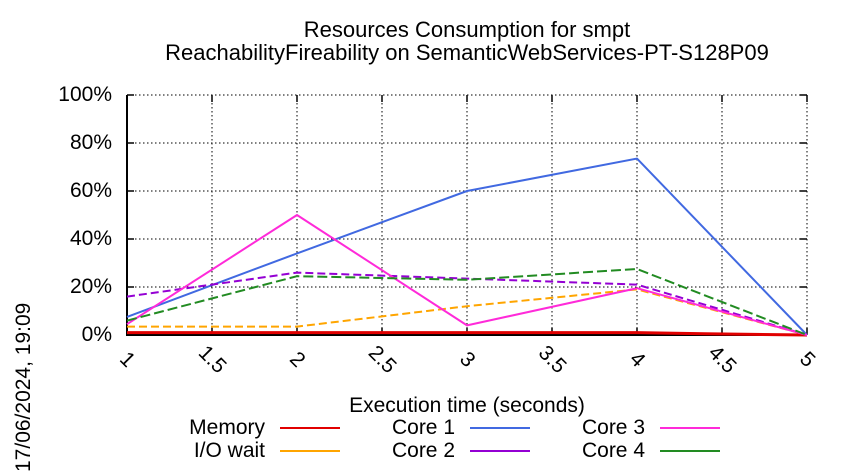  I want to click on y-axis-tick-label: 0%, so click(96, 334).